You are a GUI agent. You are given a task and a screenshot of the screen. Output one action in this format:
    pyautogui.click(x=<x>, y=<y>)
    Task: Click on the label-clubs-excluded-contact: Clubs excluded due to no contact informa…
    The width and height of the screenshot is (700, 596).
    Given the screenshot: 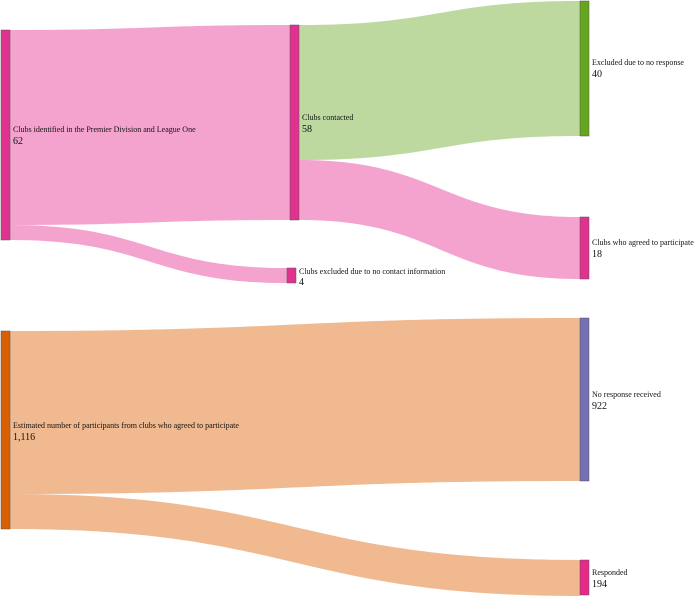 What is the action you would take?
    pyautogui.click(x=372, y=271)
    